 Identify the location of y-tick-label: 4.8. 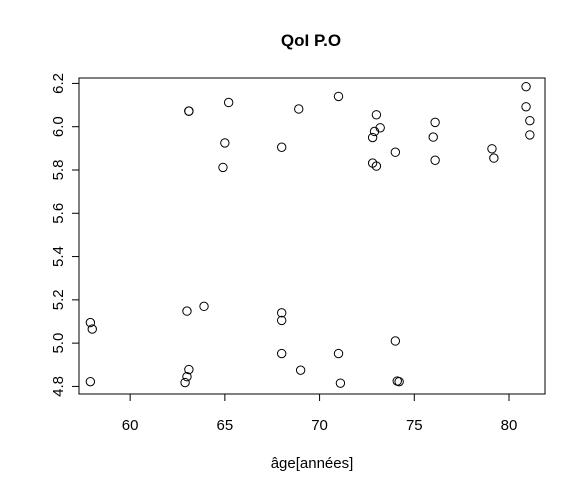
(58, 386).